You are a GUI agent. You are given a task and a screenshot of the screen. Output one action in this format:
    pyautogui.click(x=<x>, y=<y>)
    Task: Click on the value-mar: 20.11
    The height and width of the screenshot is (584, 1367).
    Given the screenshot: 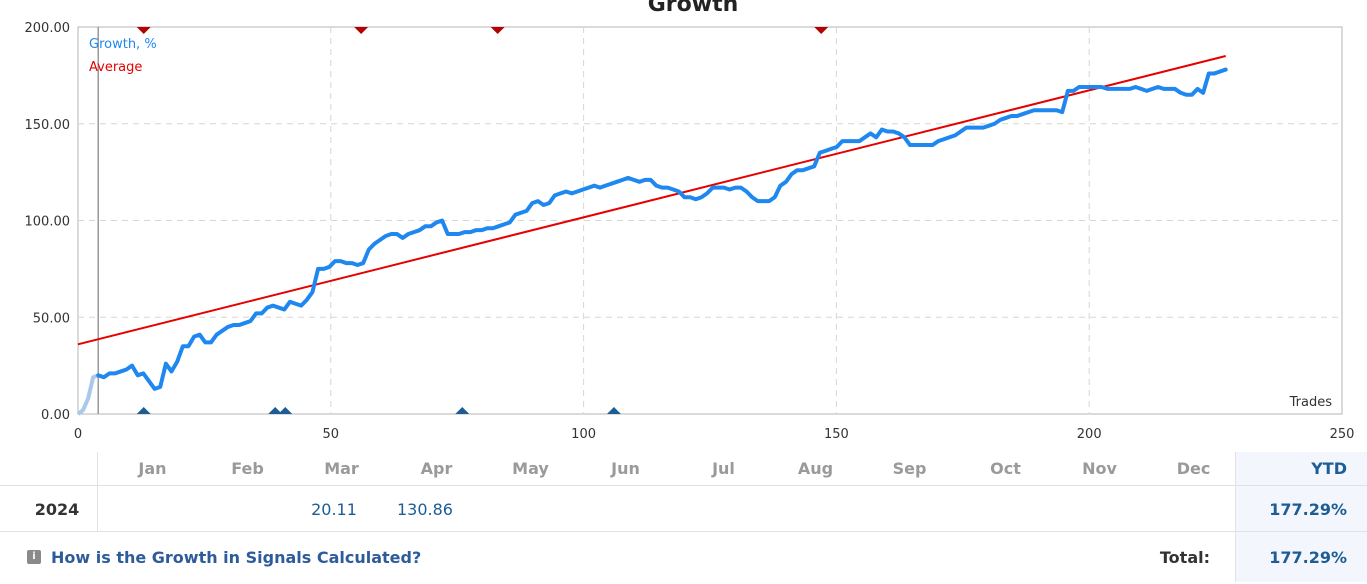 What is the action you would take?
    pyautogui.click(x=334, y=509)
    